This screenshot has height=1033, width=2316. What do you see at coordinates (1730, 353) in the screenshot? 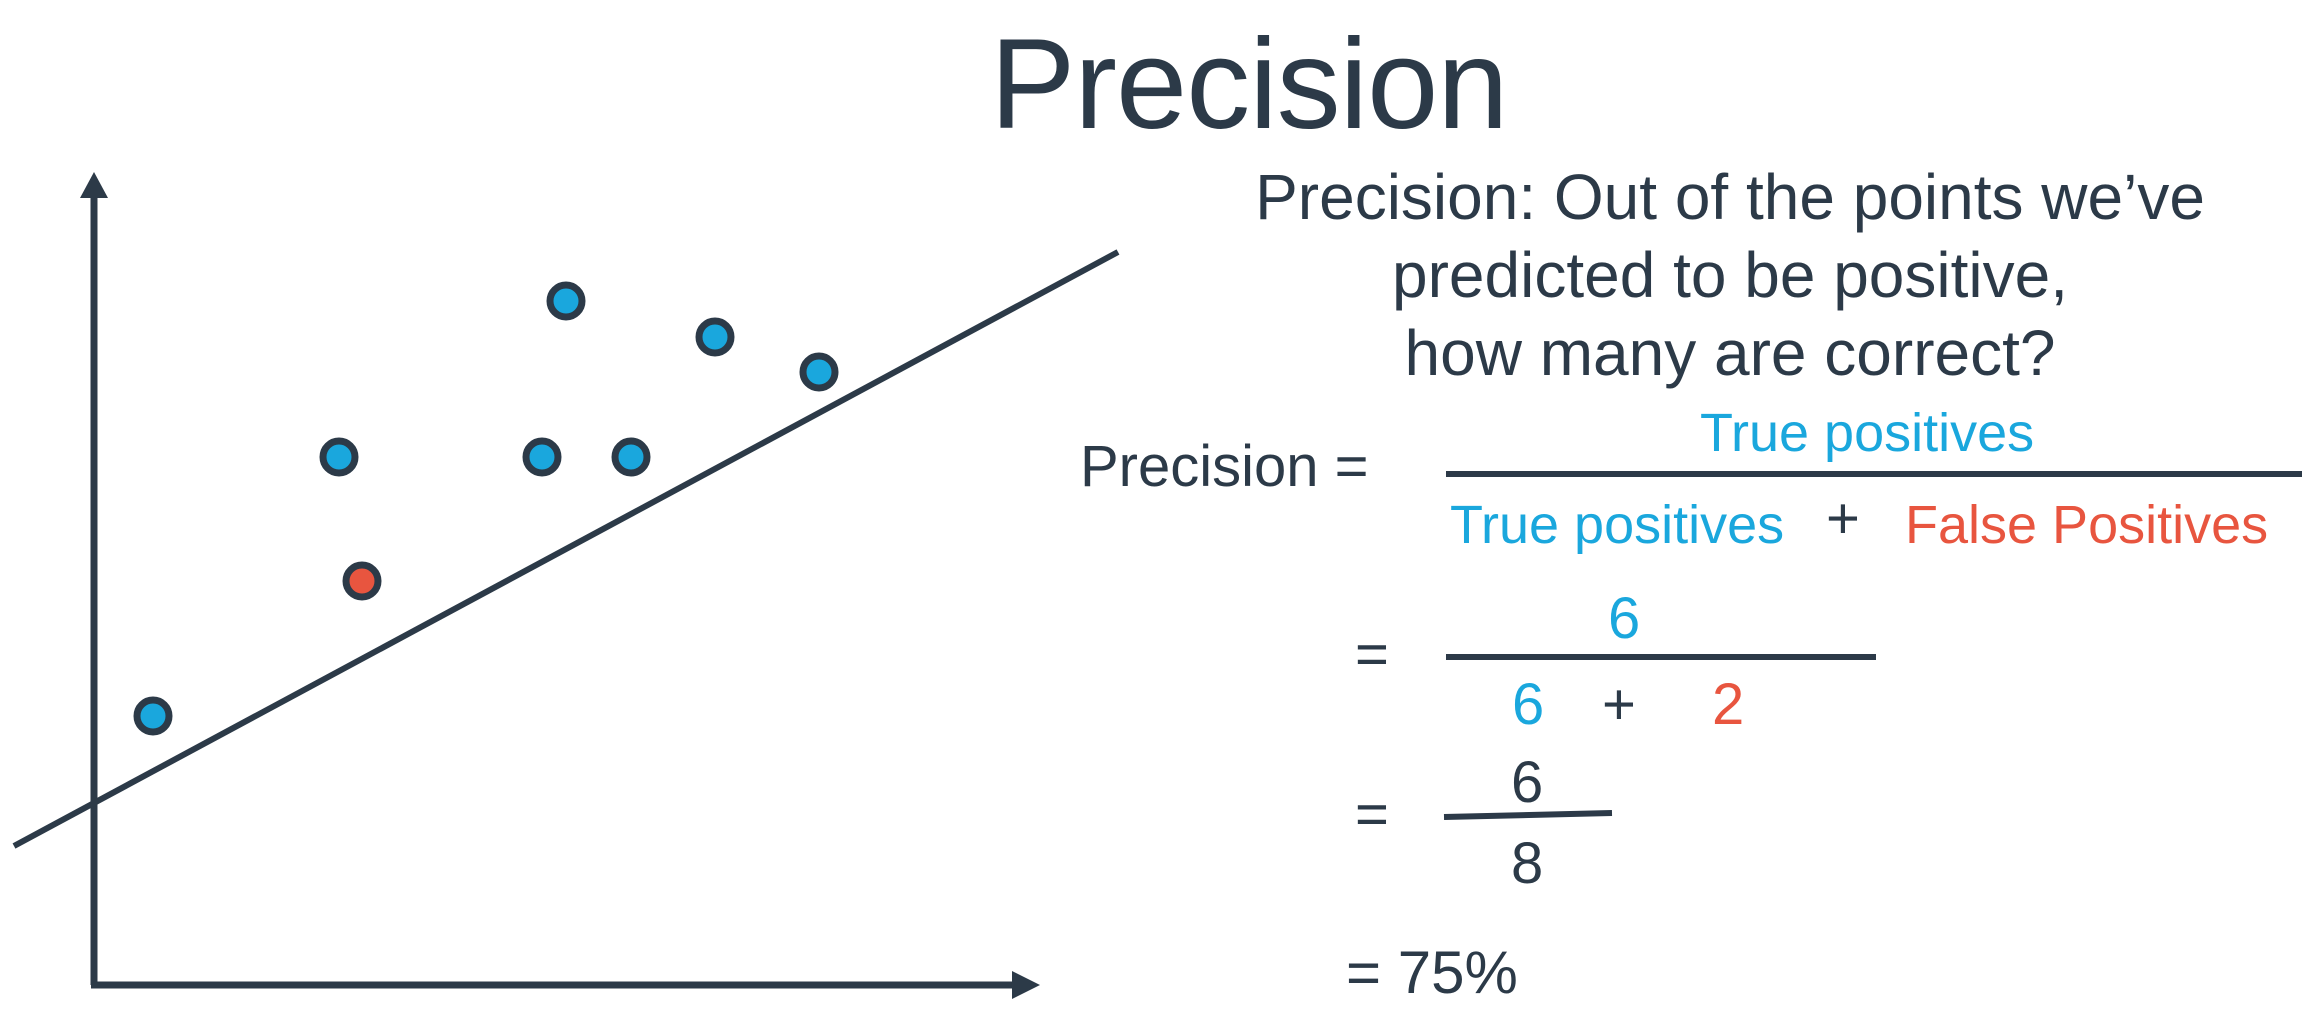
I see `definition-line-3: how many are correct?` at bounding box center [1730, 353].